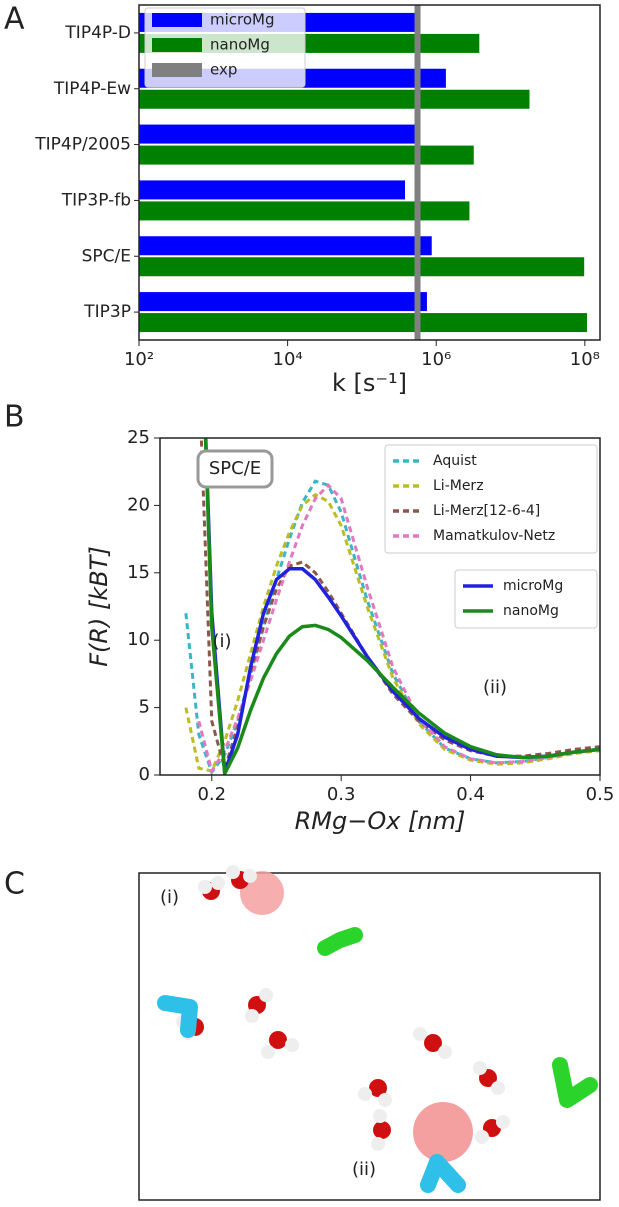  I want to click on x-tick-label: 10⁸, so click(585, 359).